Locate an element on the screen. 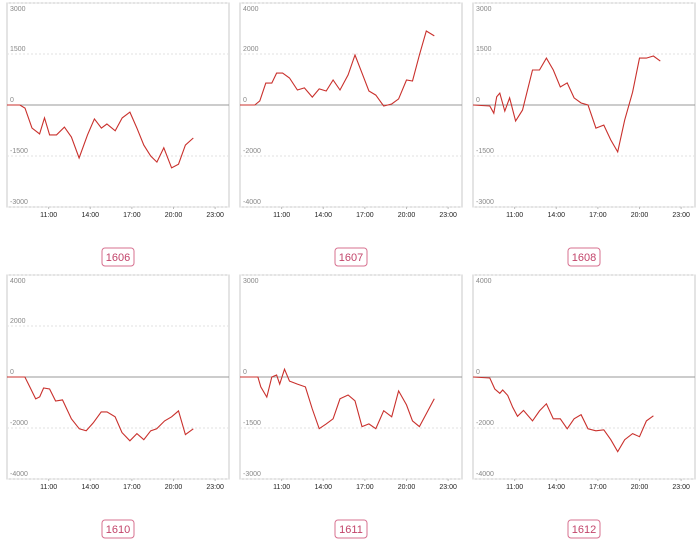 Image resolution: width=700 pixels, height=546 pixels. chart-label: 1610 is located at coordinates (118, 530).